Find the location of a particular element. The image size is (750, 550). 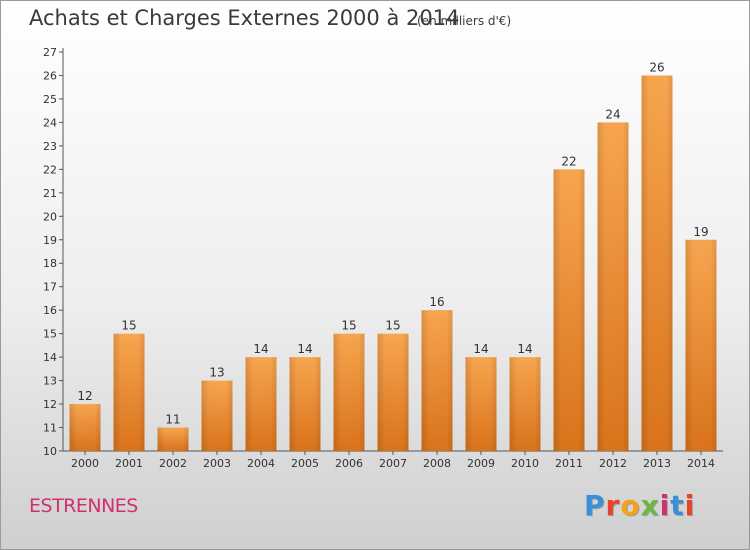

x-tick-label: 2005 is located at coordinates (305, 463).